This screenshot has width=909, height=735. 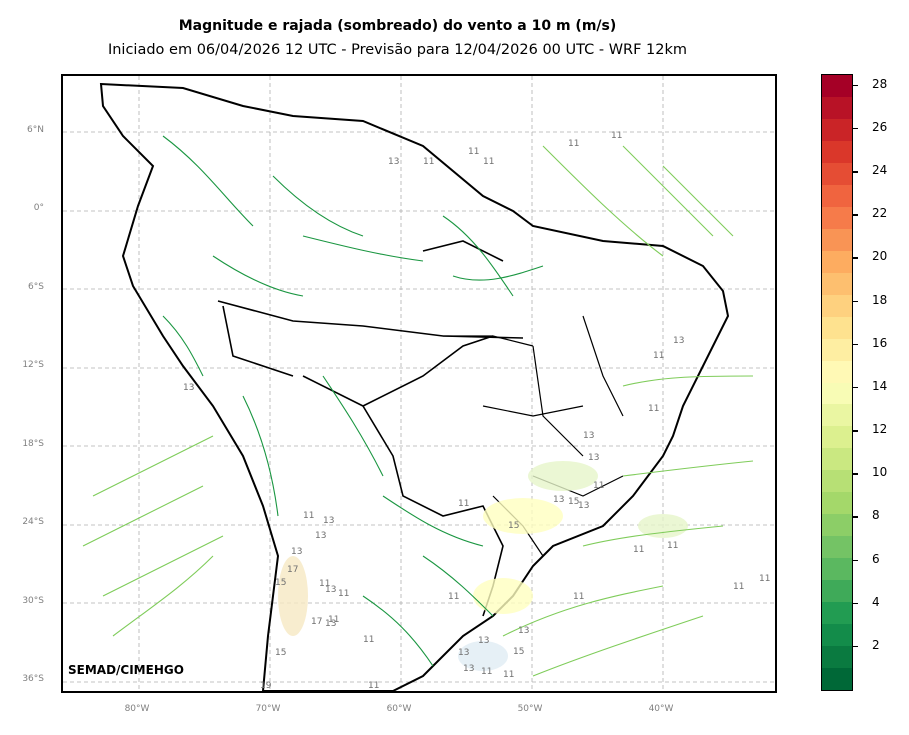 What do you see at coordinates (38, 208) in the screenshot?
I see `lat-label: 0°` at bounding box center [38, 208].